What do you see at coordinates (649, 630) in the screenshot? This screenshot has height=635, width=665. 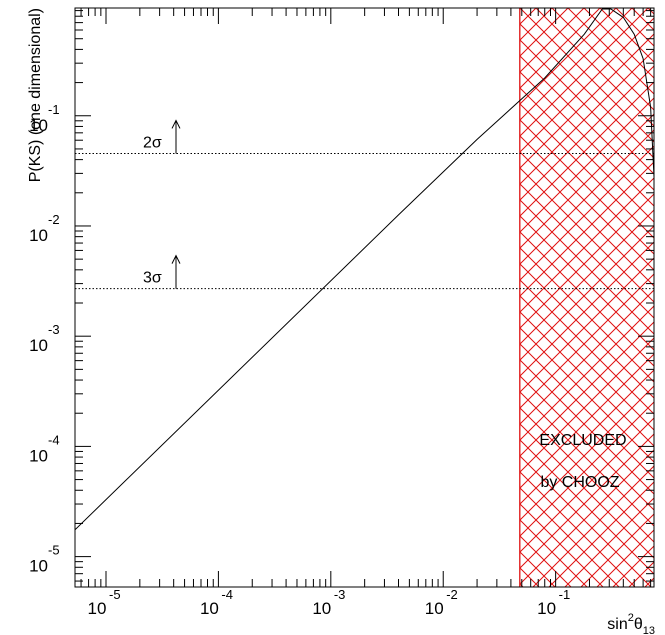 I see `x-axis-label-sub: 13` at bounding box center [649, 630].